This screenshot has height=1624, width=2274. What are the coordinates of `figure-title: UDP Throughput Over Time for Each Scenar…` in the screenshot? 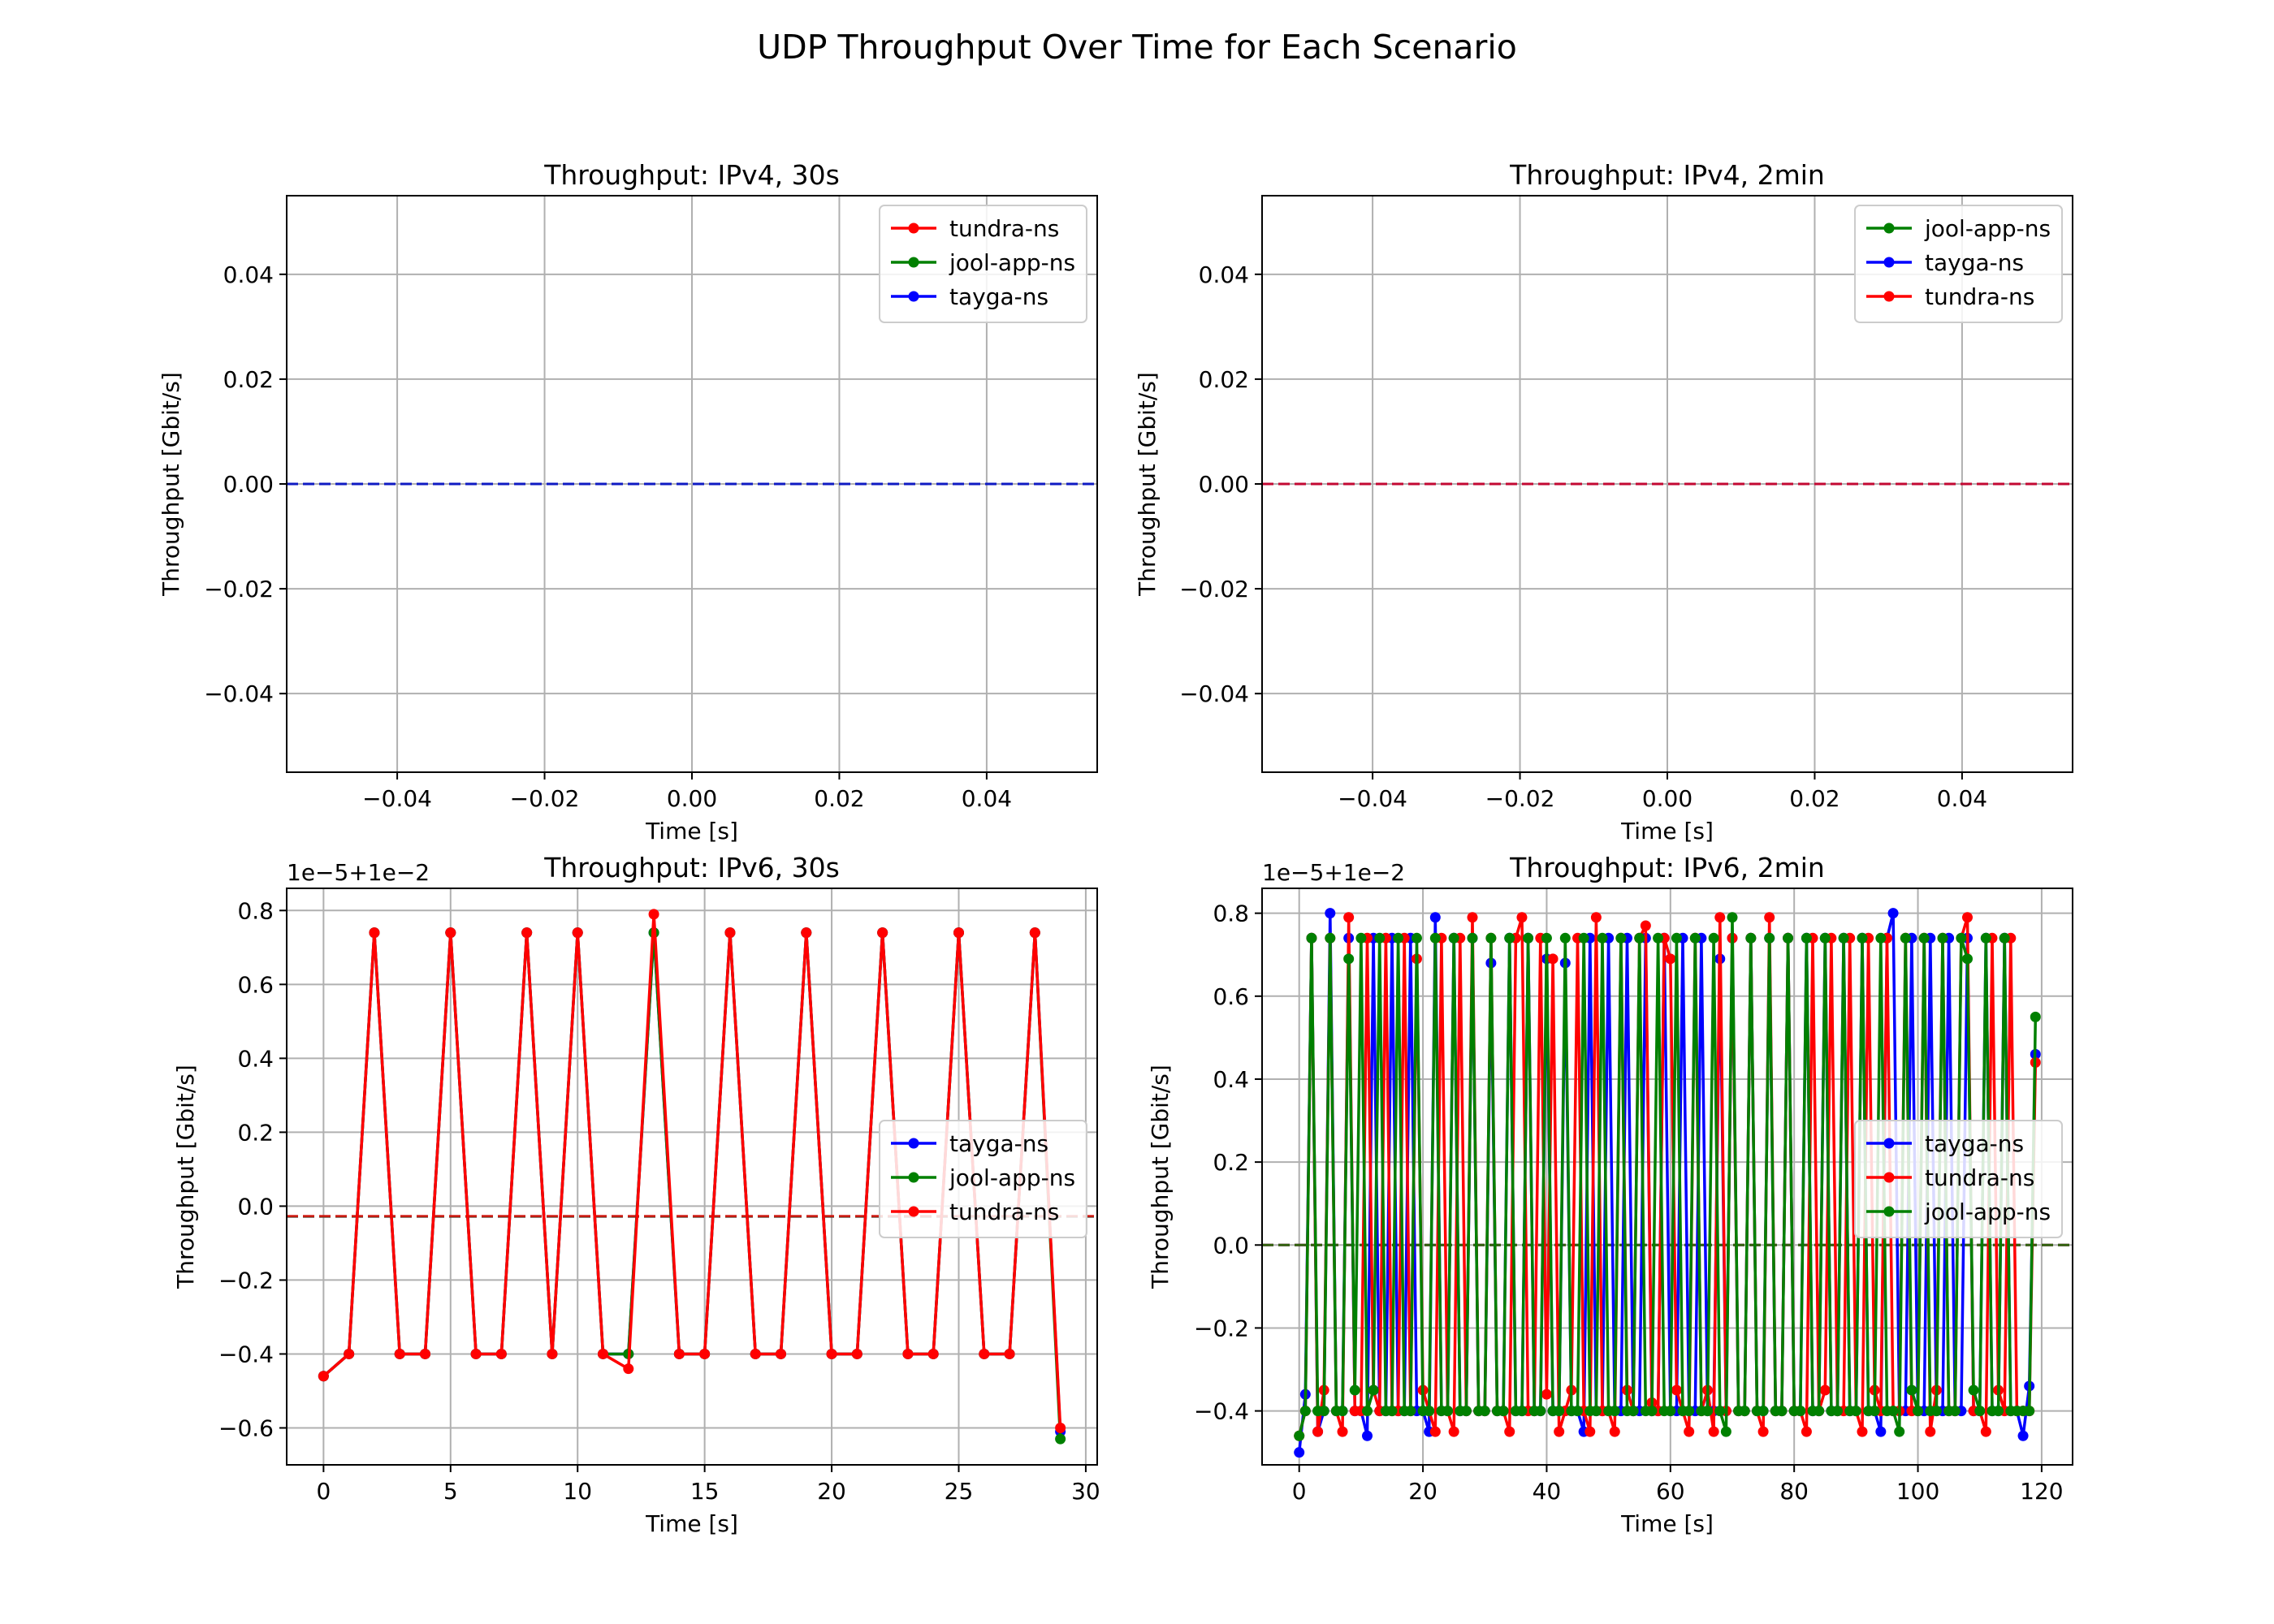 It's located at (1137, 48).